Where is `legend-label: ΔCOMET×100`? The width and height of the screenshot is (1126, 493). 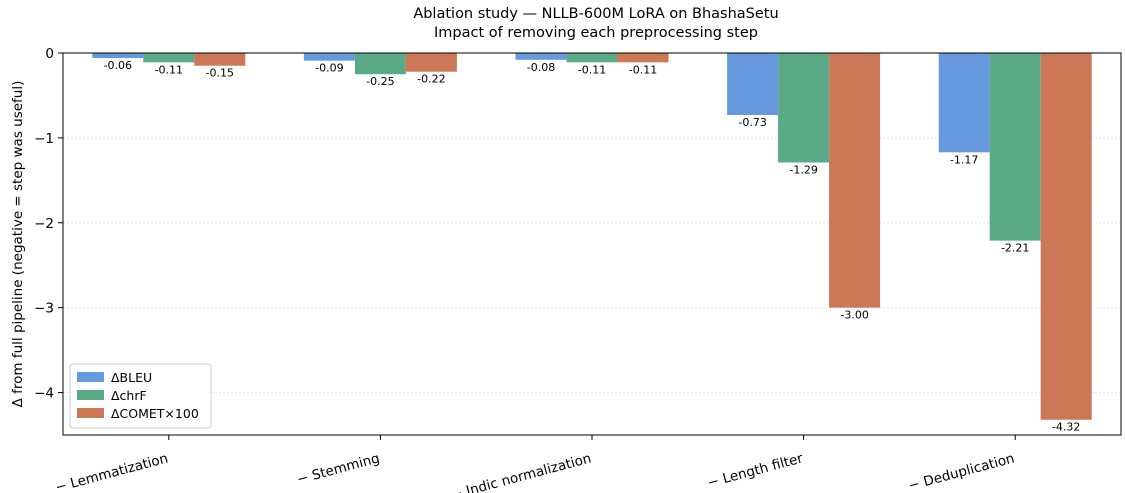 legend-label: ΔCOMET×100 is located at coordinates (155, 413).